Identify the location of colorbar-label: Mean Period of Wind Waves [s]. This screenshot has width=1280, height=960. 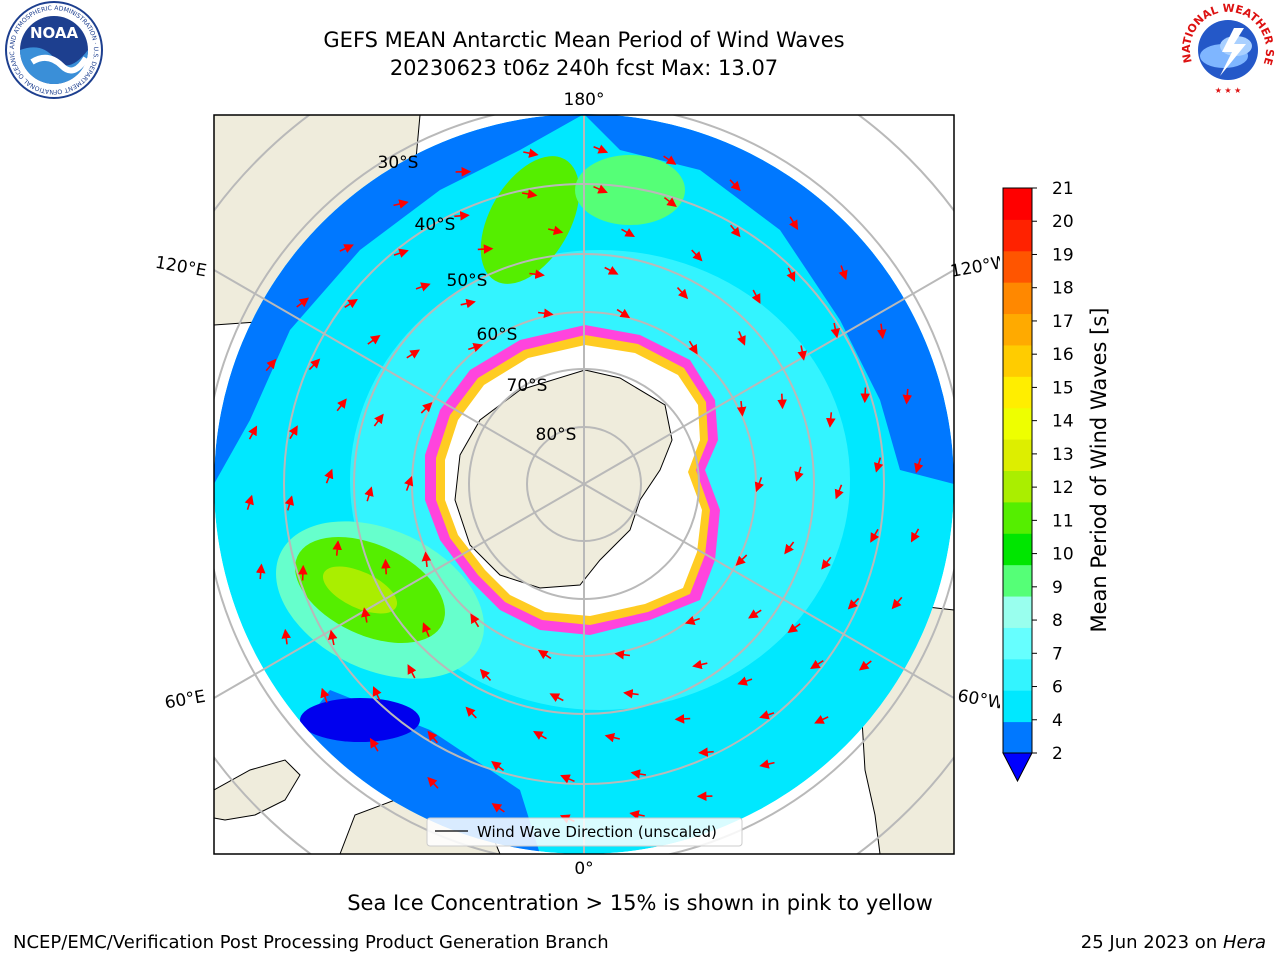
(1099, 470).